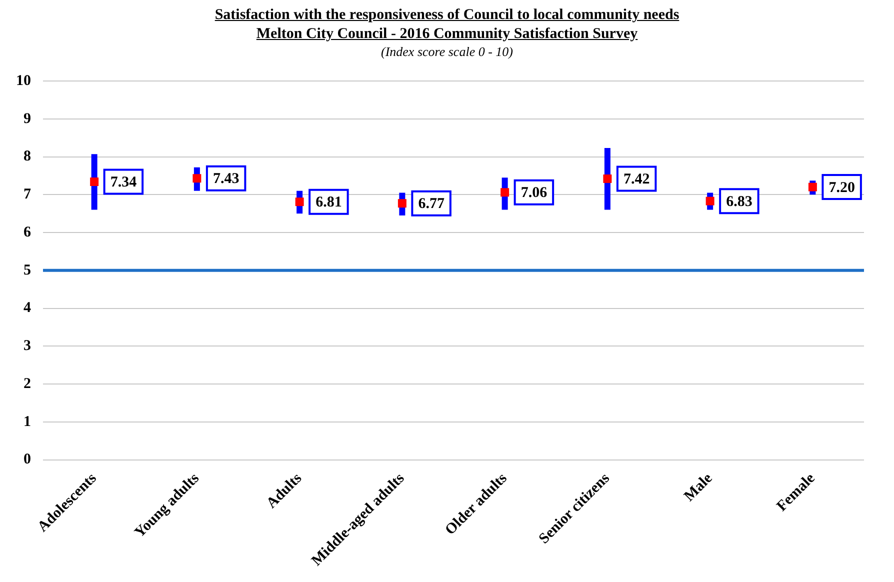 This screenshot has height=582, width=894. Describe the element at coordinates (447, 52) in the screenshot. I see `chart-subtitle: (Index score scale 0 - 10)` at that location.